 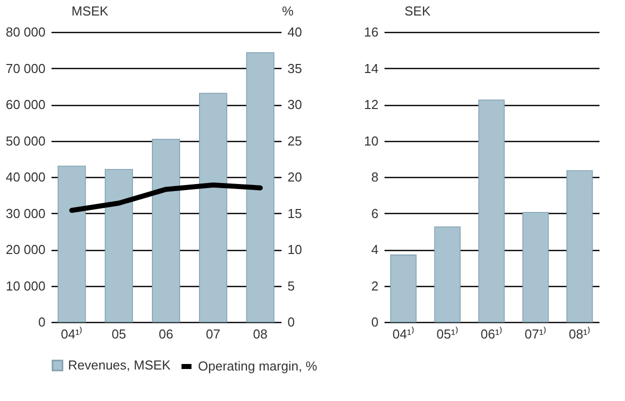 I want to click on y-tick-label: 4, so click(x=374, y=249).